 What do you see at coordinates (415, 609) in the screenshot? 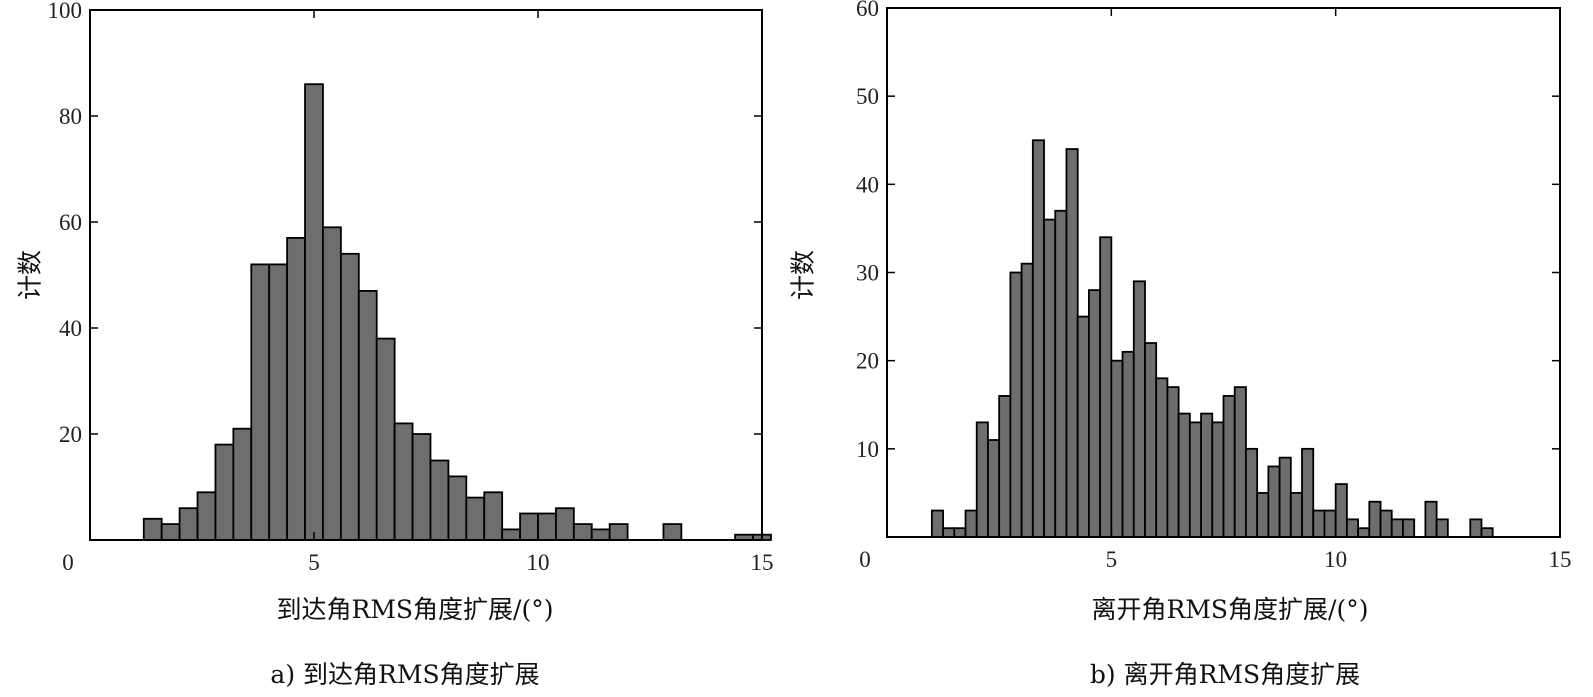
I see `x-axis-label: 到达角RMS角度扩展/(°)` at bounding box center [415, 609].